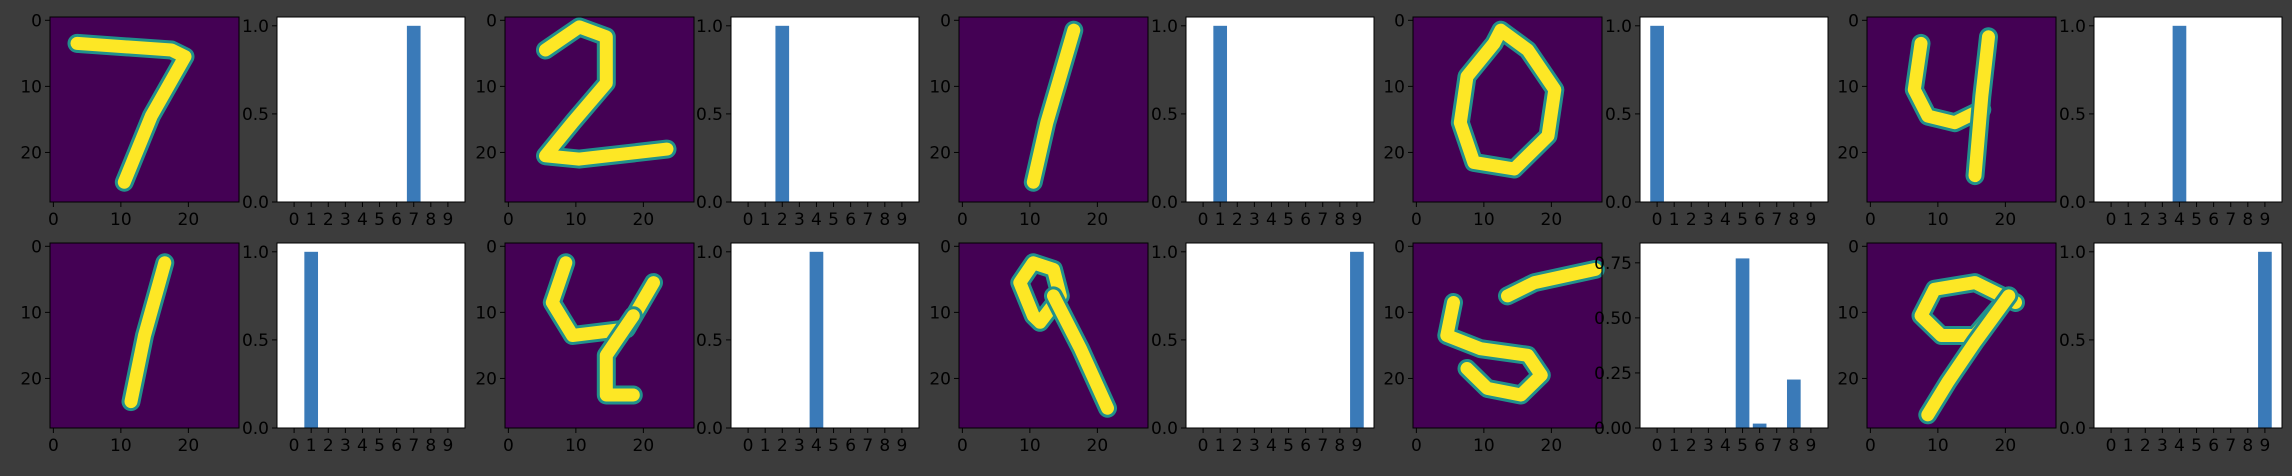  Describe the element at coordinates (1613, 319) in the screenshot. I see `y-tick-label: 0.50` at that location.